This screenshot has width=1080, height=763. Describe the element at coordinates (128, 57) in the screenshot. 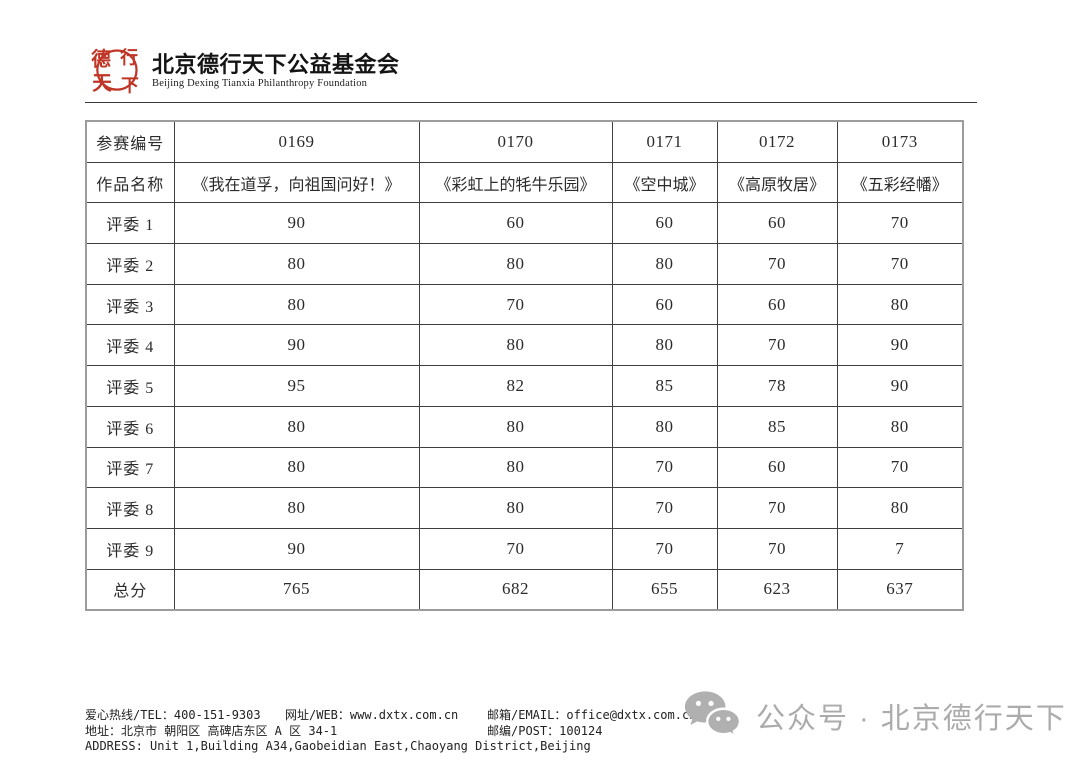

I see `svg-text: 行` at that location.